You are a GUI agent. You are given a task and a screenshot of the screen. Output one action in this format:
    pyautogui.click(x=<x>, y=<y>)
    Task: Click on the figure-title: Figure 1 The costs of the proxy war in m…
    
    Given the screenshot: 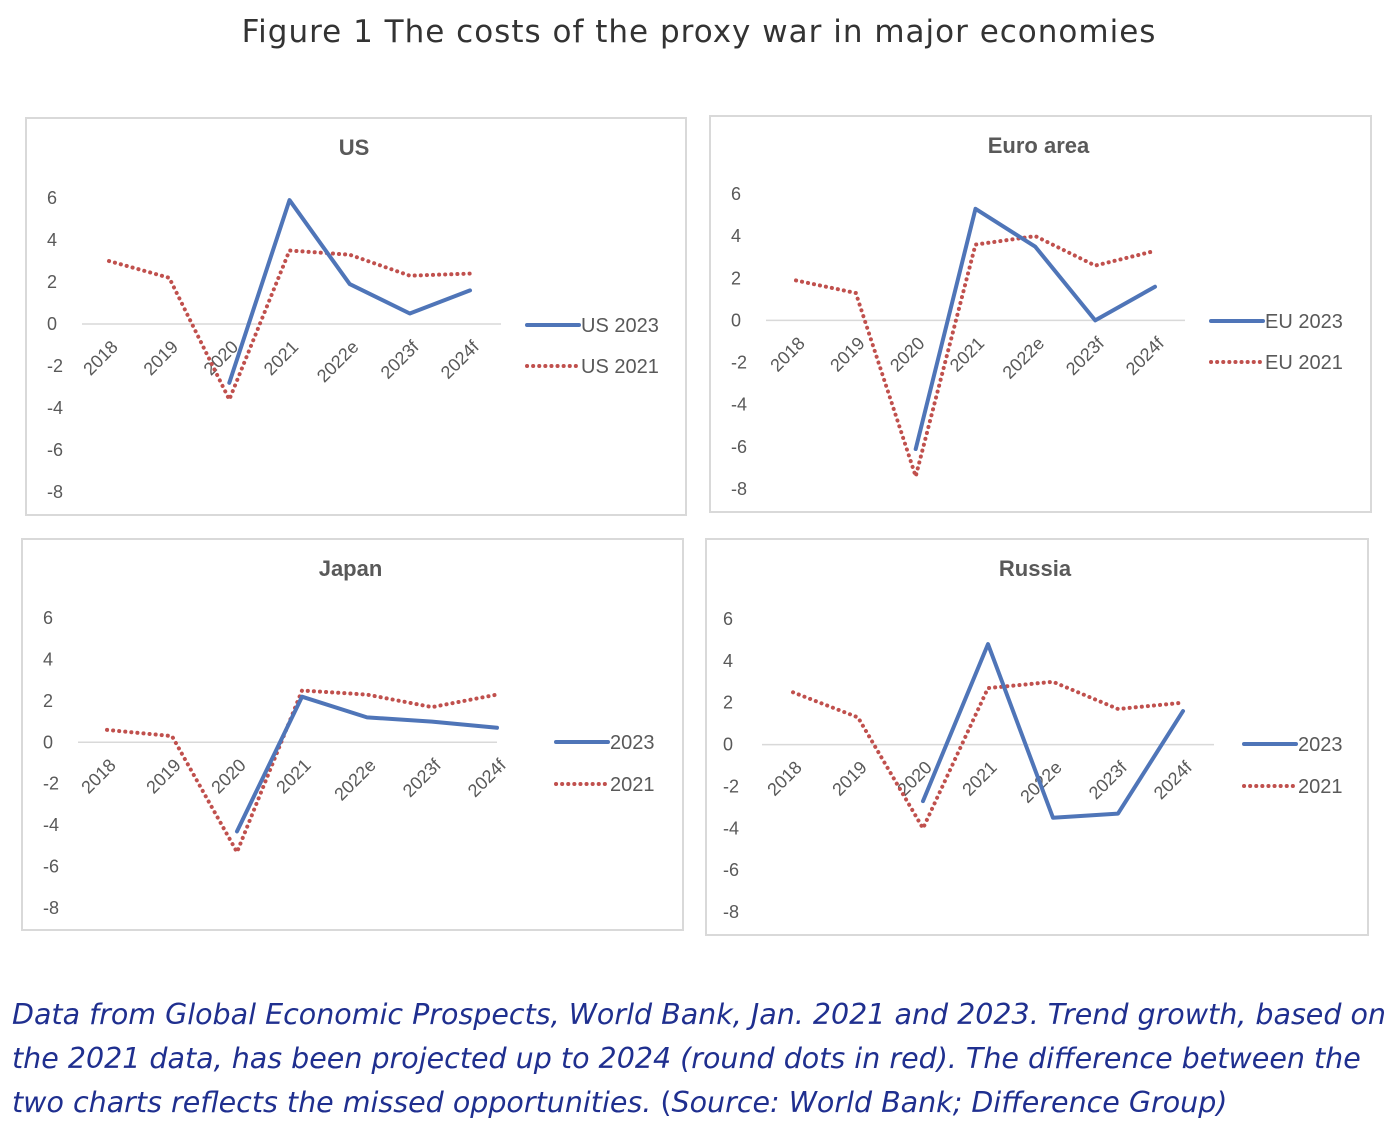 What is the action you would take?
    pyautogui.click(x=699, y=32)
    